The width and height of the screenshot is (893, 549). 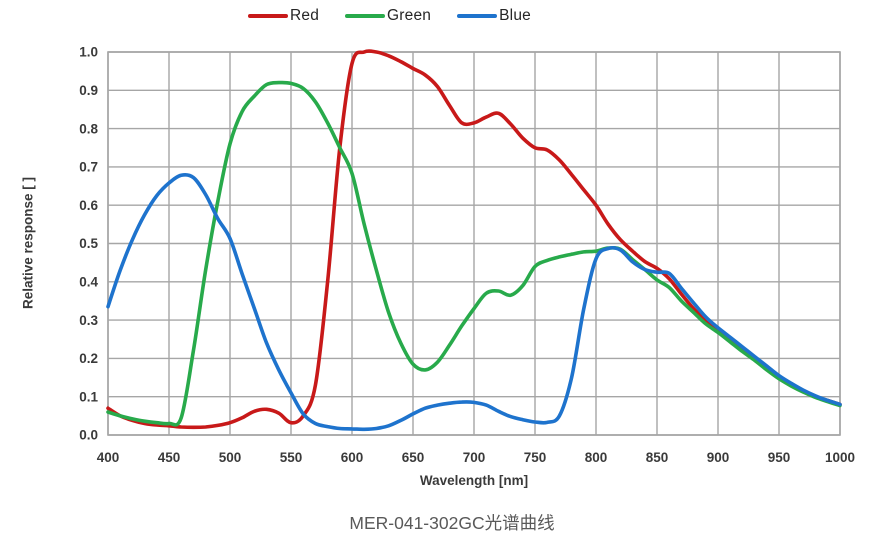 What do you see at coordinates (413, 457) in the screenshot?
I see `x-tick-label: 650` at bounding box center [413, 457].